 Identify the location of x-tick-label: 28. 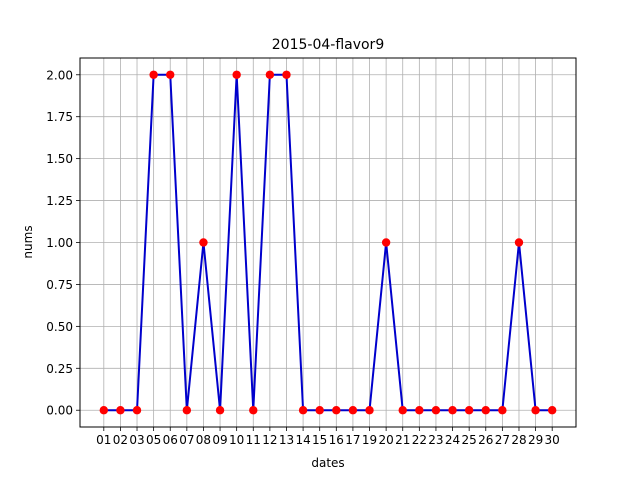
(518, 440).